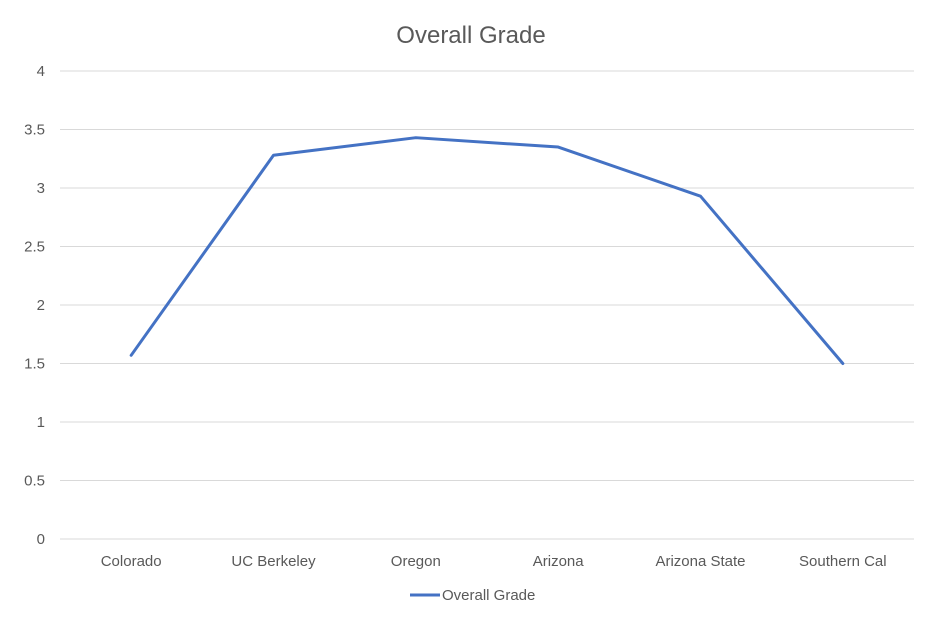 The image size is (938, 642). I want to click on x-tick-label: Oregon, so click(416, 561).